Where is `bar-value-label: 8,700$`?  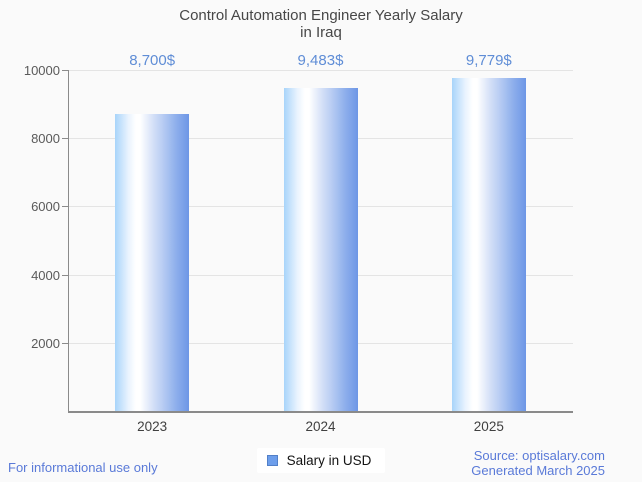
bar-value-label: 8,700$ is located at coordinates (152, 60).